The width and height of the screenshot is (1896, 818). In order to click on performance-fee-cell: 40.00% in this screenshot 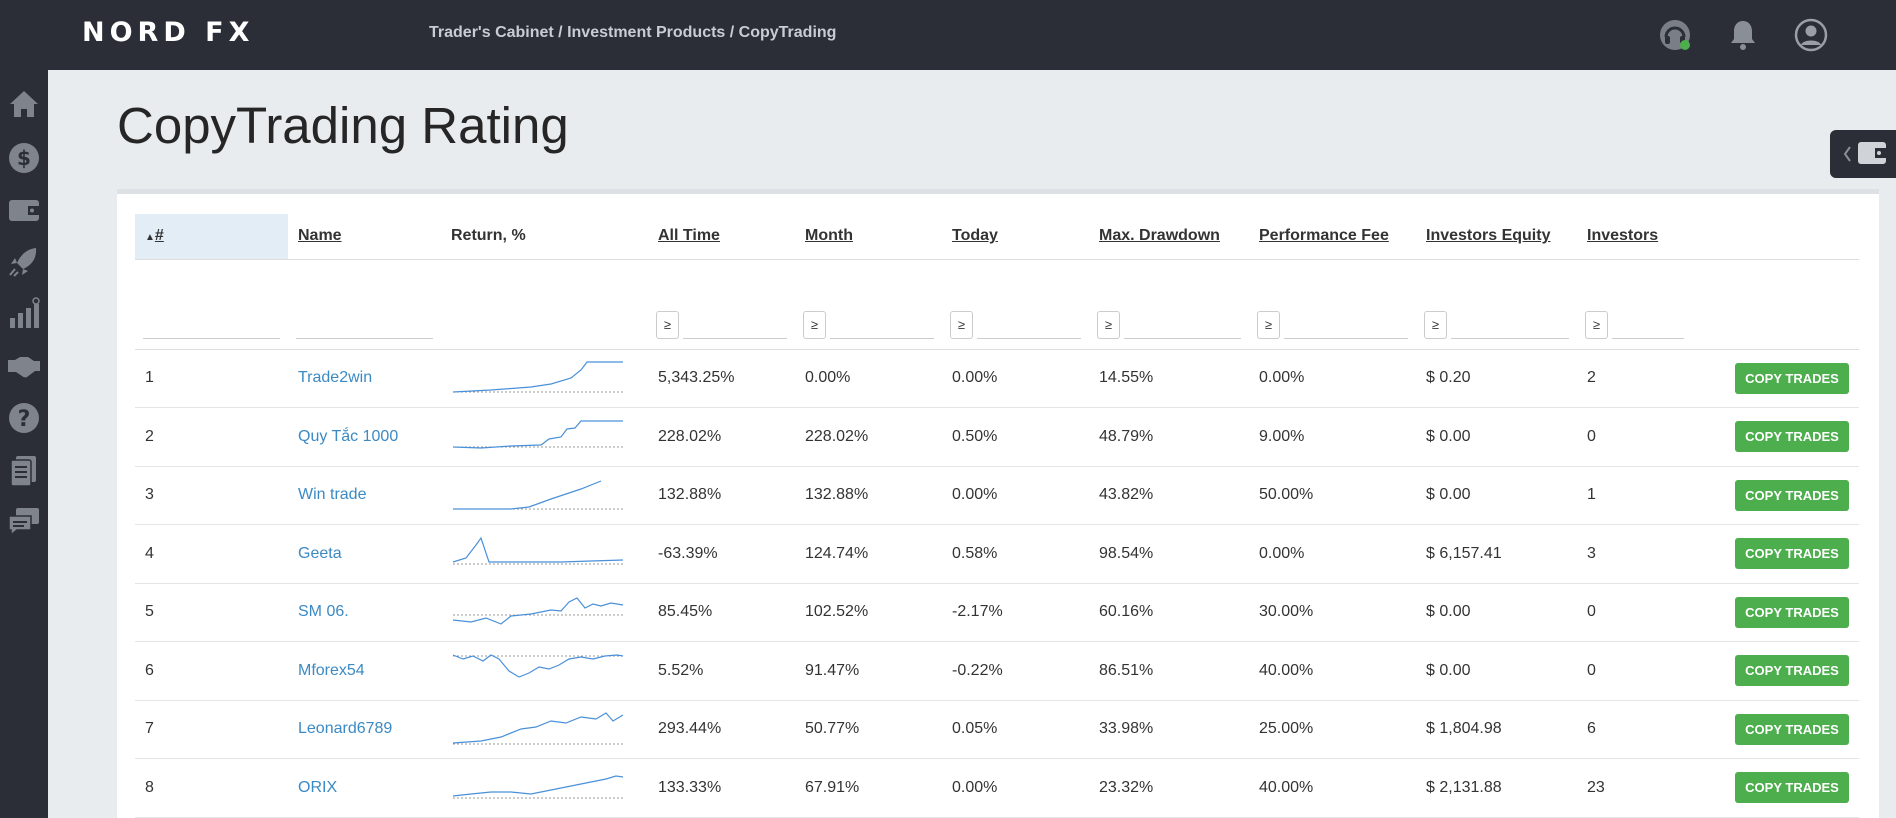, I will do `click(1332, 788)`.